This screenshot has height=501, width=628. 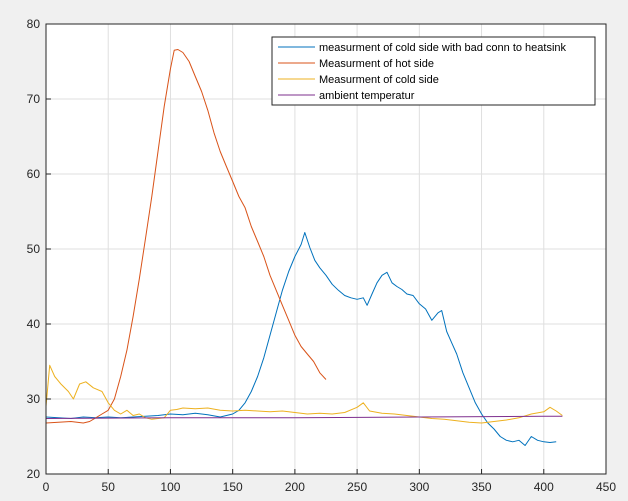 I want to click on y-tick-label: 60, so click(x=34, y=174).